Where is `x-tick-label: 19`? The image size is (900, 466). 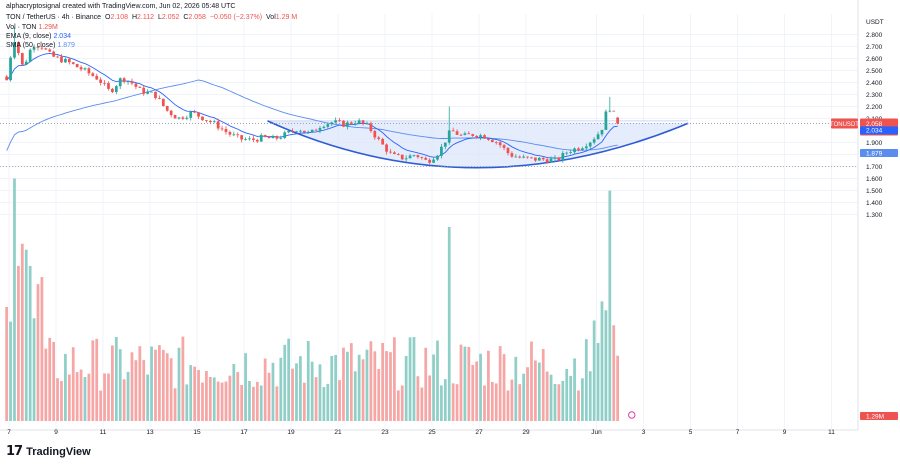
x-tick-label: 19 is located at coordinates (291, 432).